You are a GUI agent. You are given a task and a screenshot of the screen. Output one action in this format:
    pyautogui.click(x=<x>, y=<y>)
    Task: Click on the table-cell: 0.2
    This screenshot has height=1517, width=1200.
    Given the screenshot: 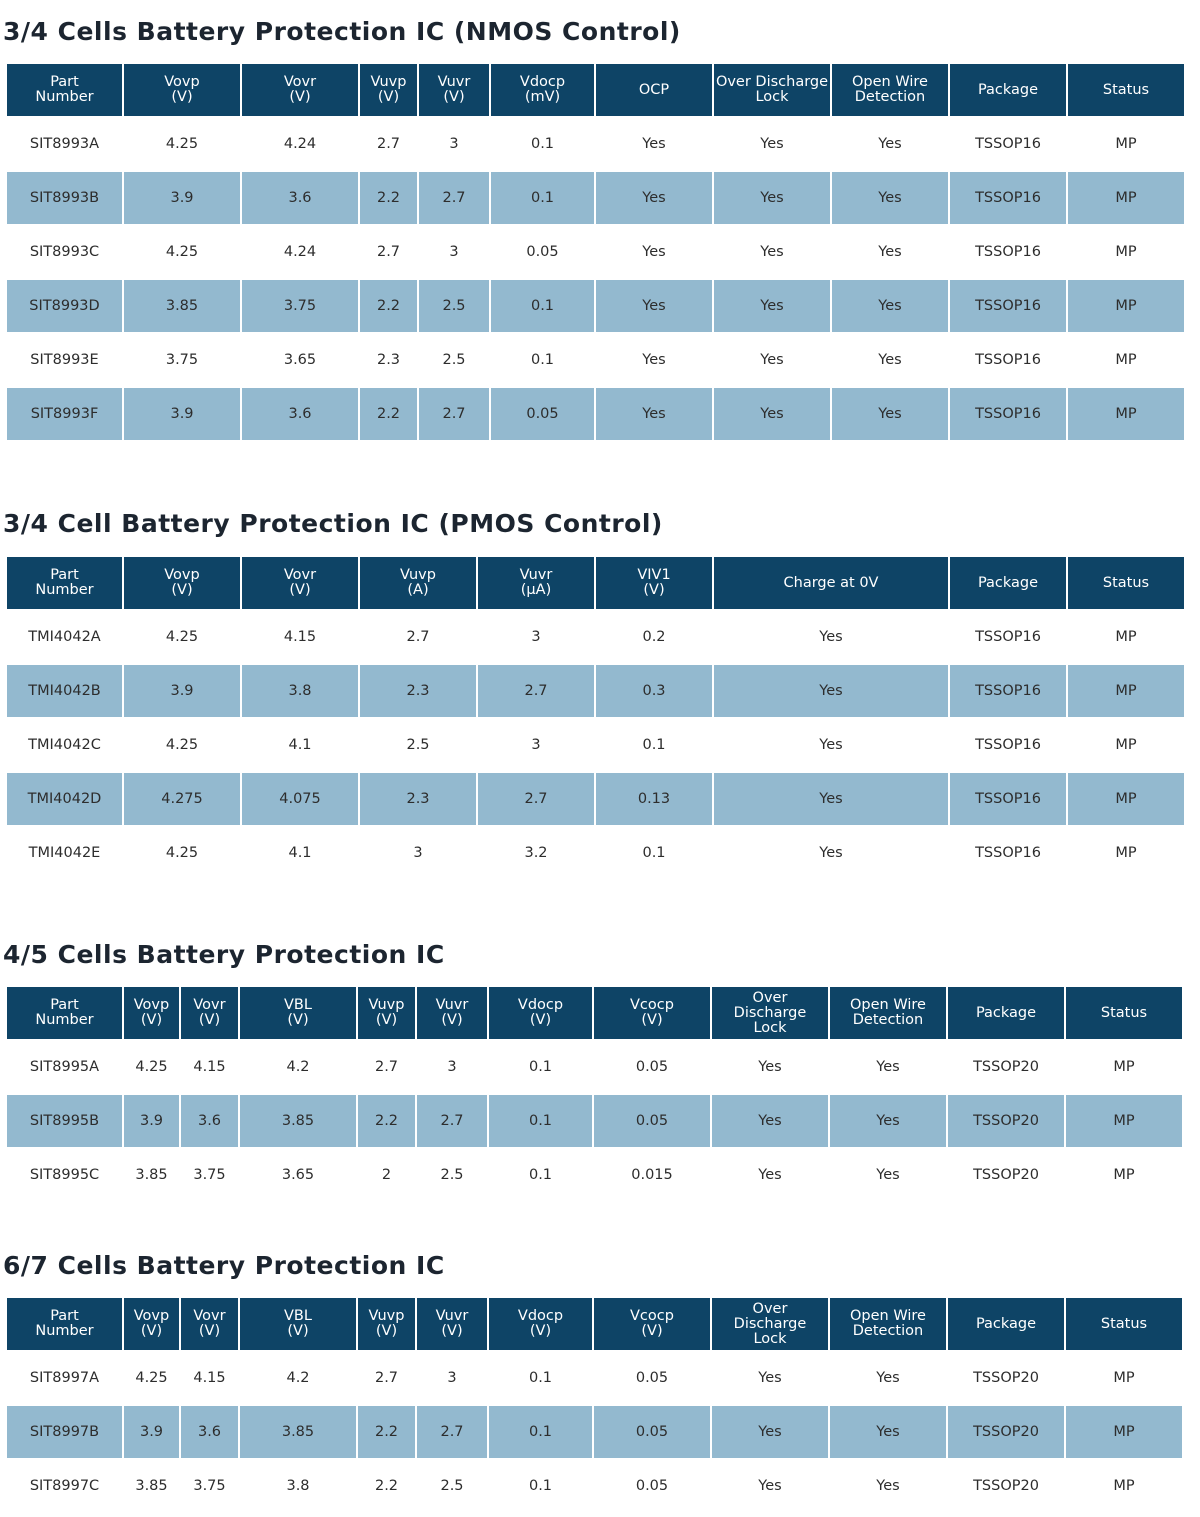 What is the action you would take?
    pyautogui.click(x=654, y=637)
    